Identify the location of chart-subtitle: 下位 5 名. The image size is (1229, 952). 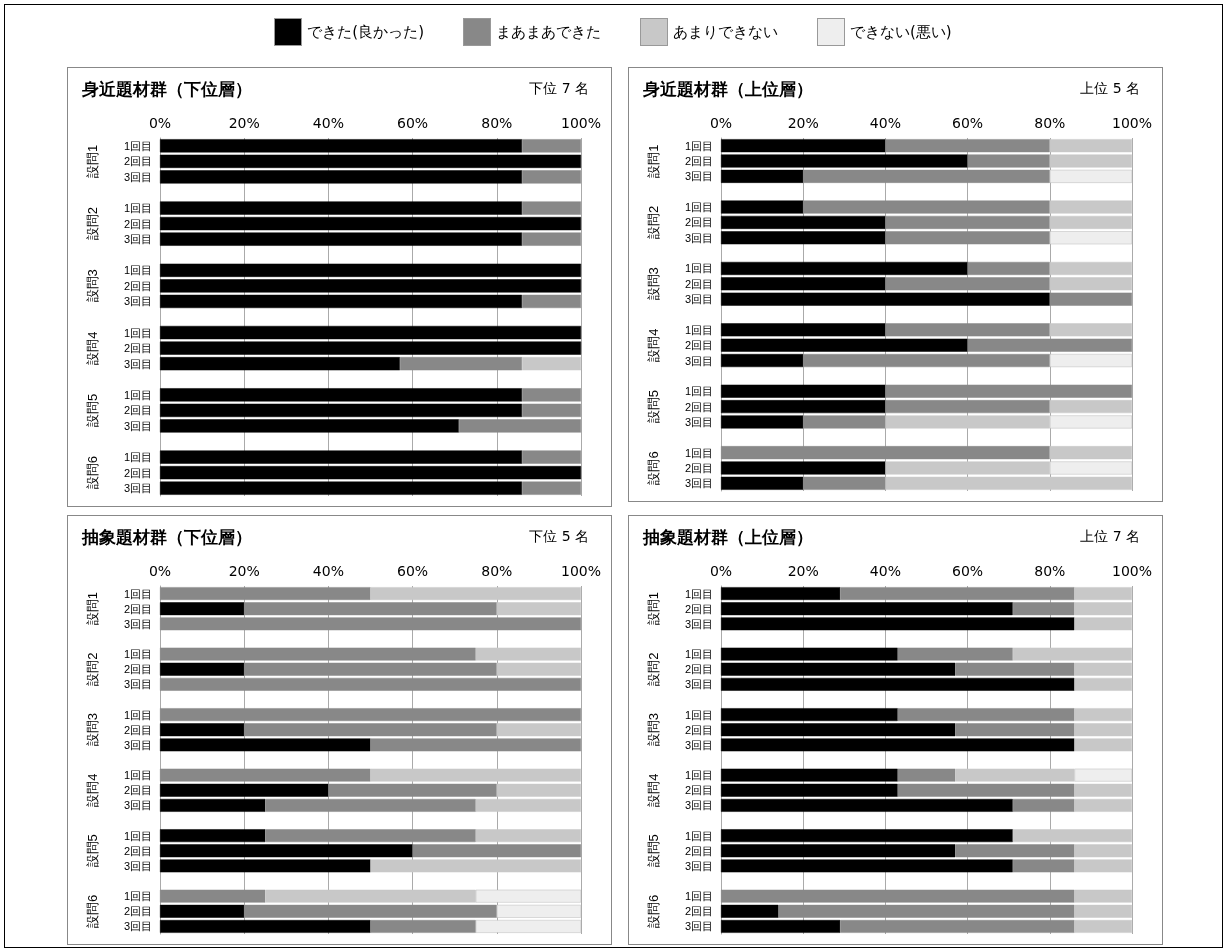
(559, 537).